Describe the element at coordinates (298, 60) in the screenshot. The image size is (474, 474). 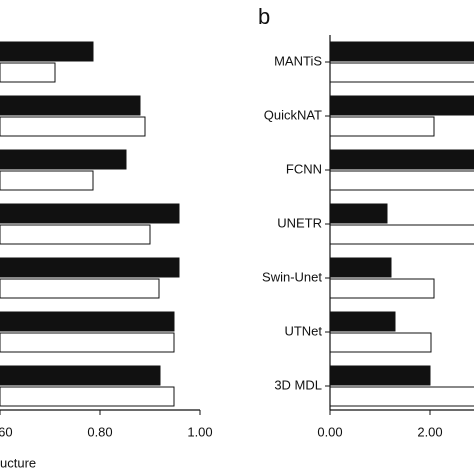
I see `y-tick-label: MANTiS` at that location.